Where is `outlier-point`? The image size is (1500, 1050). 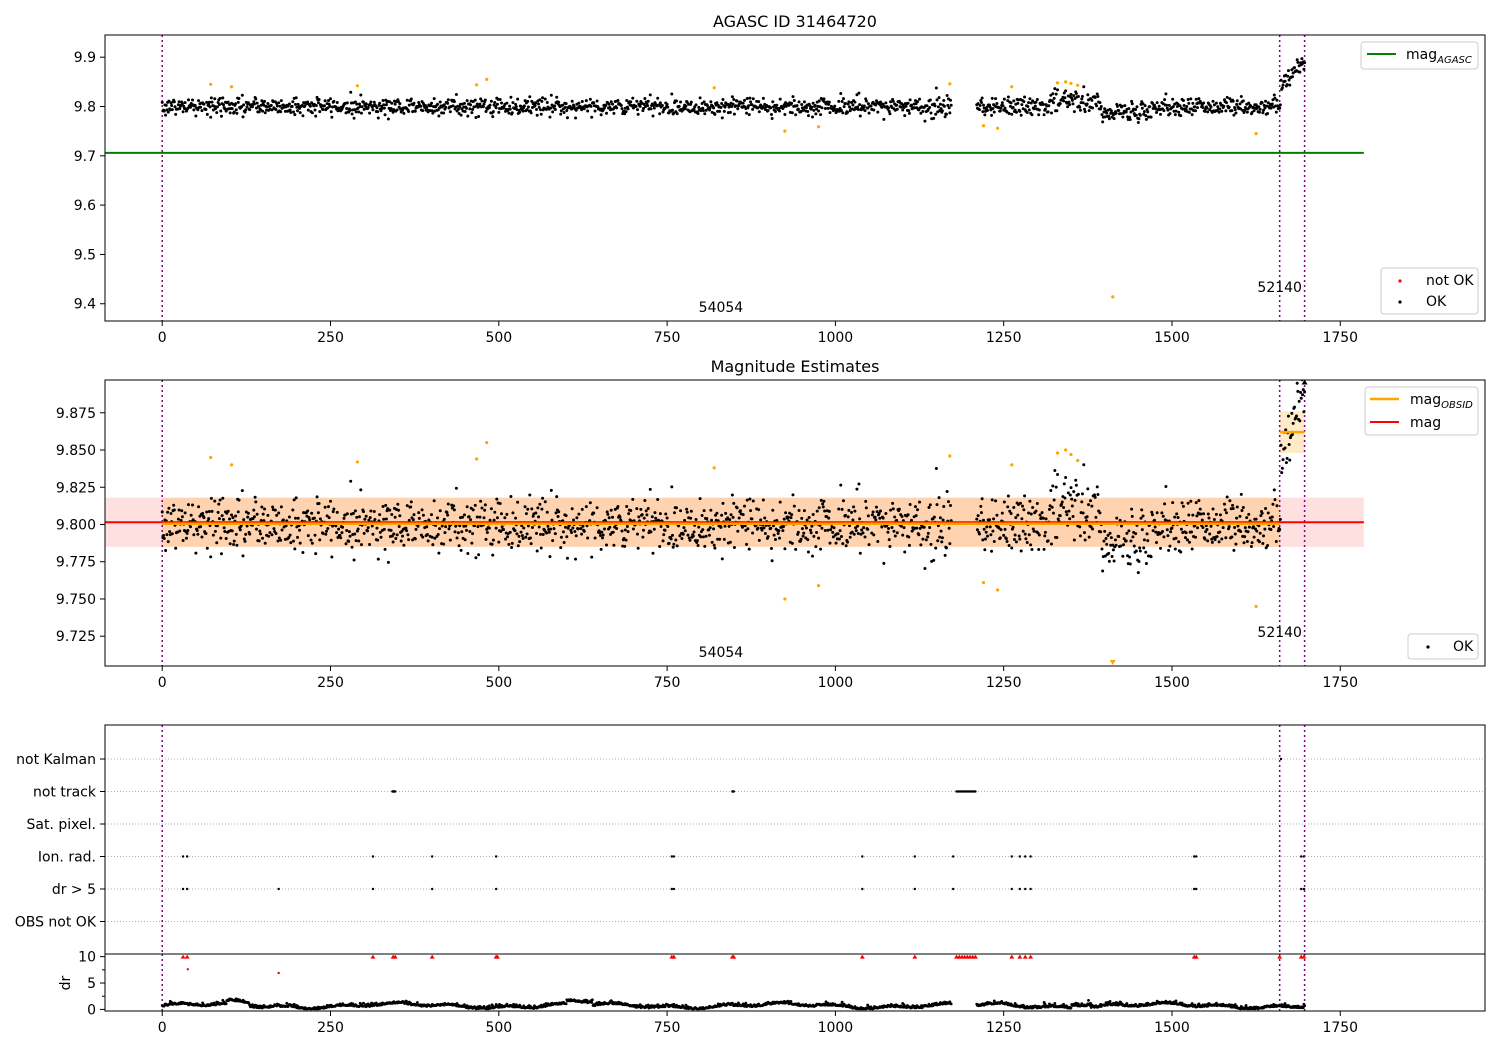 outlier-point is located at coordinates (487, 442).